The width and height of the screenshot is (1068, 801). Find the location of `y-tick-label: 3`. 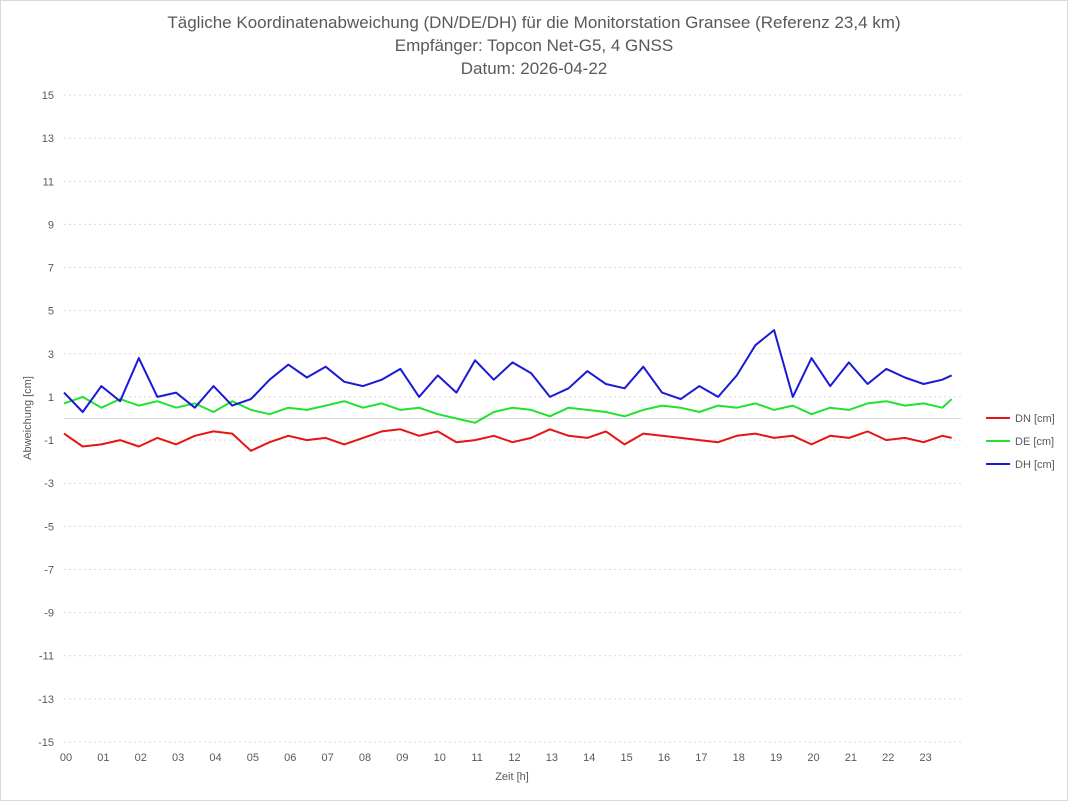

y-tick-label: 3 is located at coordinates (51, 355).